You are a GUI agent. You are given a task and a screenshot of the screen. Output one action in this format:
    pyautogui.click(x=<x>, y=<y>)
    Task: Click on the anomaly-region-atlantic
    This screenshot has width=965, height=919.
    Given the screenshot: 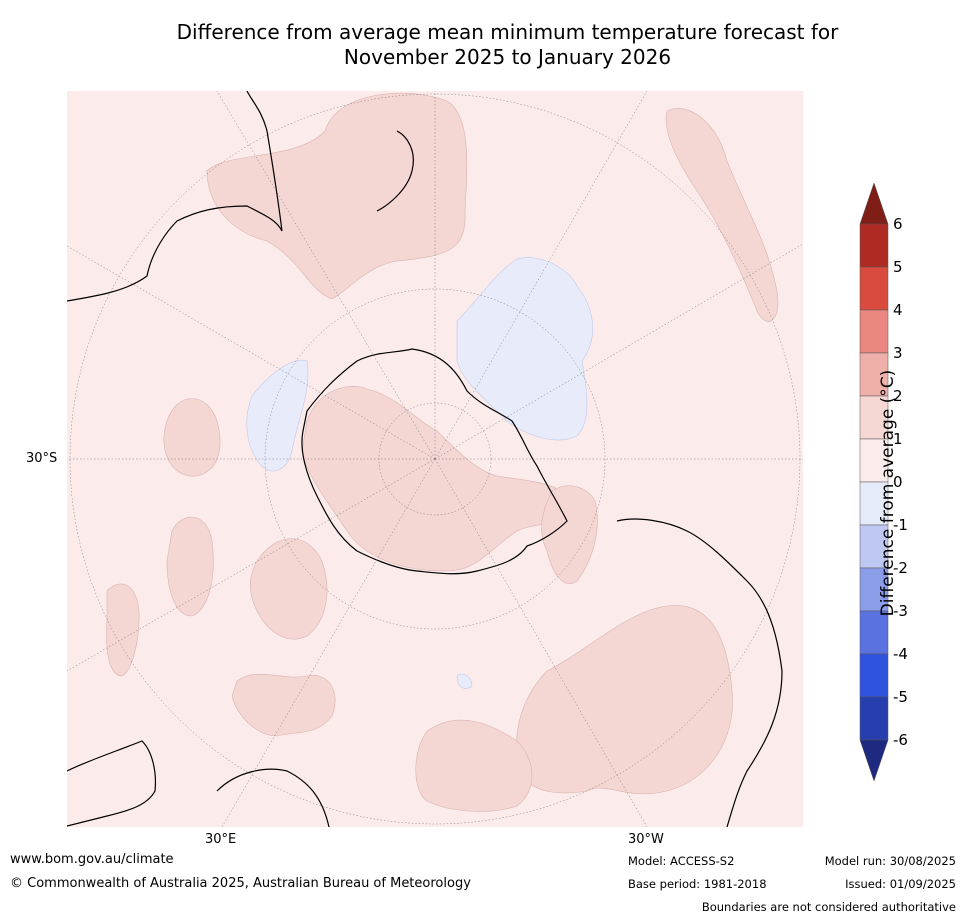 What is the action you would take?
    pyautogui.click(x=569, y=534)
    